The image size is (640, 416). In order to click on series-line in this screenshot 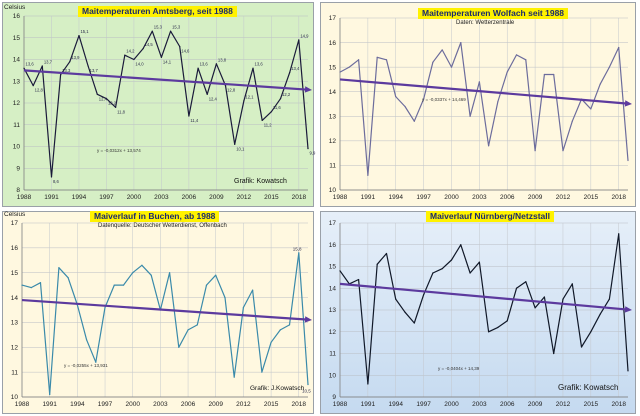, I will do `click(484, 108)`.